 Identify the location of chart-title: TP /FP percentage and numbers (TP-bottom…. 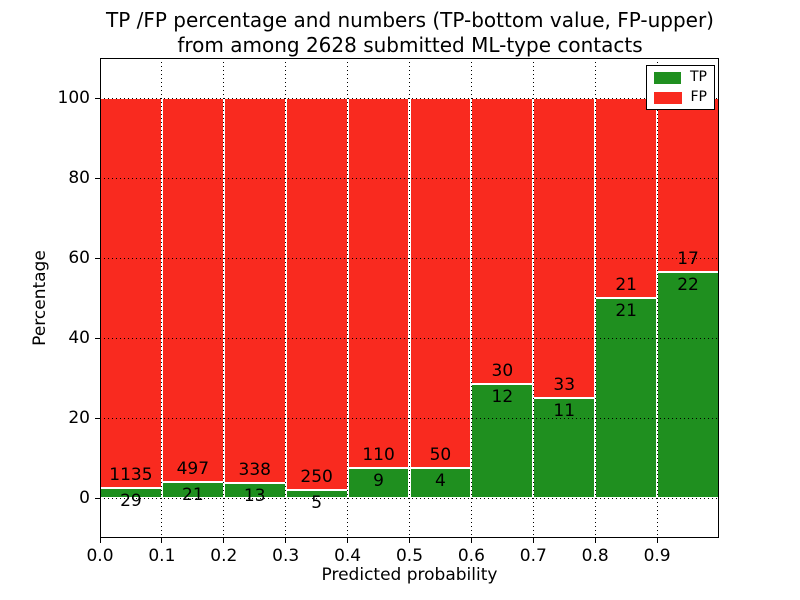
(410, 33).